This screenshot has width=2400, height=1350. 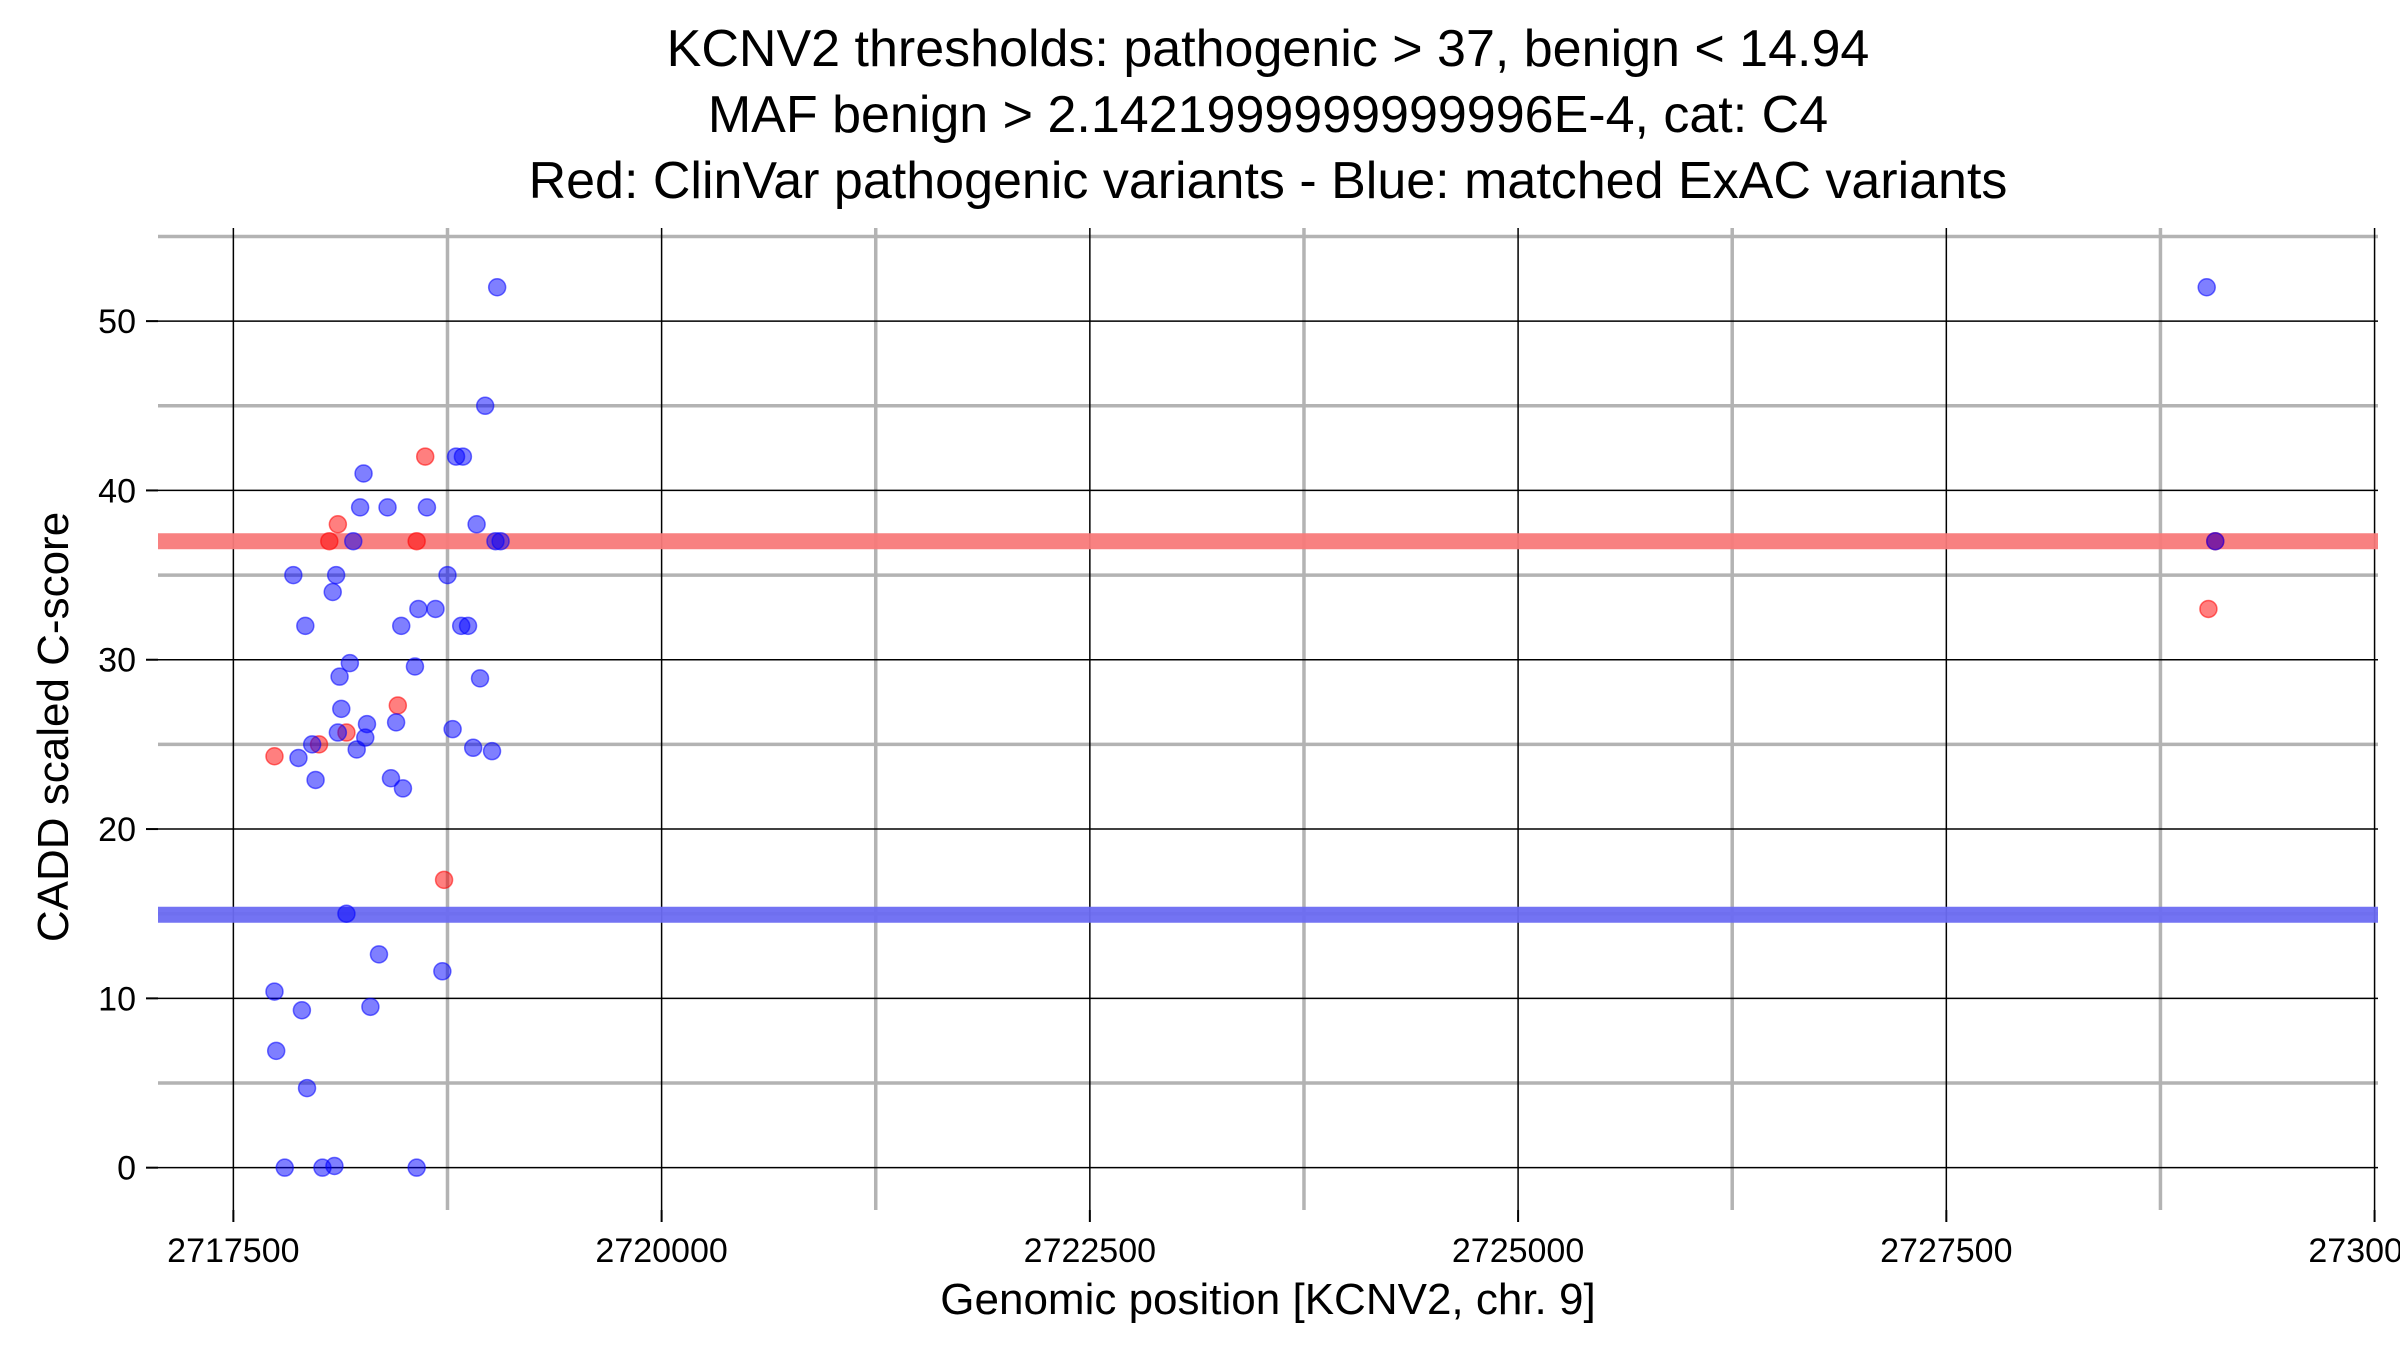 What do you see at coordinates (1518, 1251) in the screenshot?
I see `x-tick-label: 2725000` at bounding box center [1518, 1251].